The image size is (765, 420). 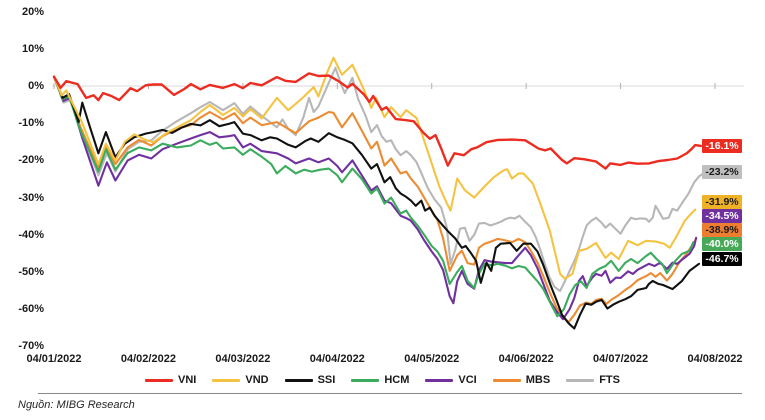 What do you see at coordinates (31, 197) in the screenshot?
I see `y-axis-label: -30%` at bounding box center [31, 197].